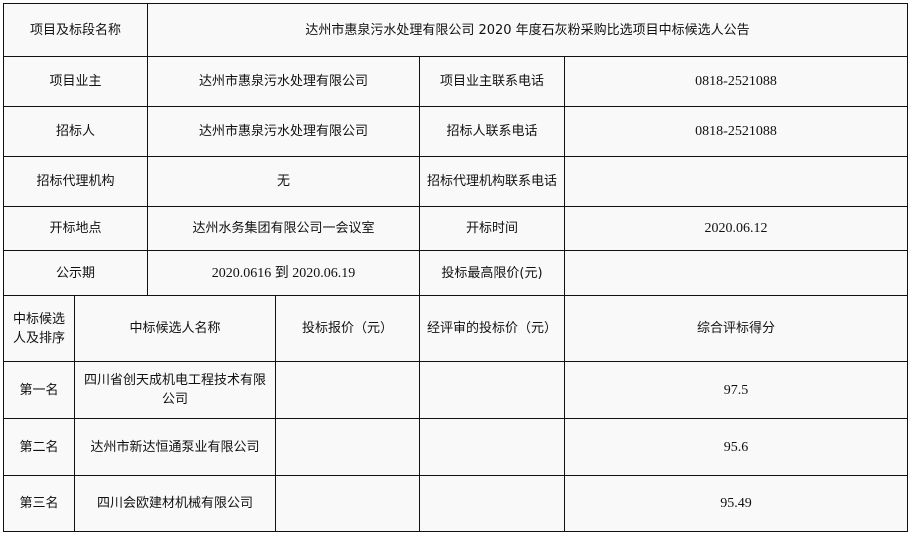 The height and width of the screenshot is (537, 913). I want to click on agency-phone, so click(736, 181).